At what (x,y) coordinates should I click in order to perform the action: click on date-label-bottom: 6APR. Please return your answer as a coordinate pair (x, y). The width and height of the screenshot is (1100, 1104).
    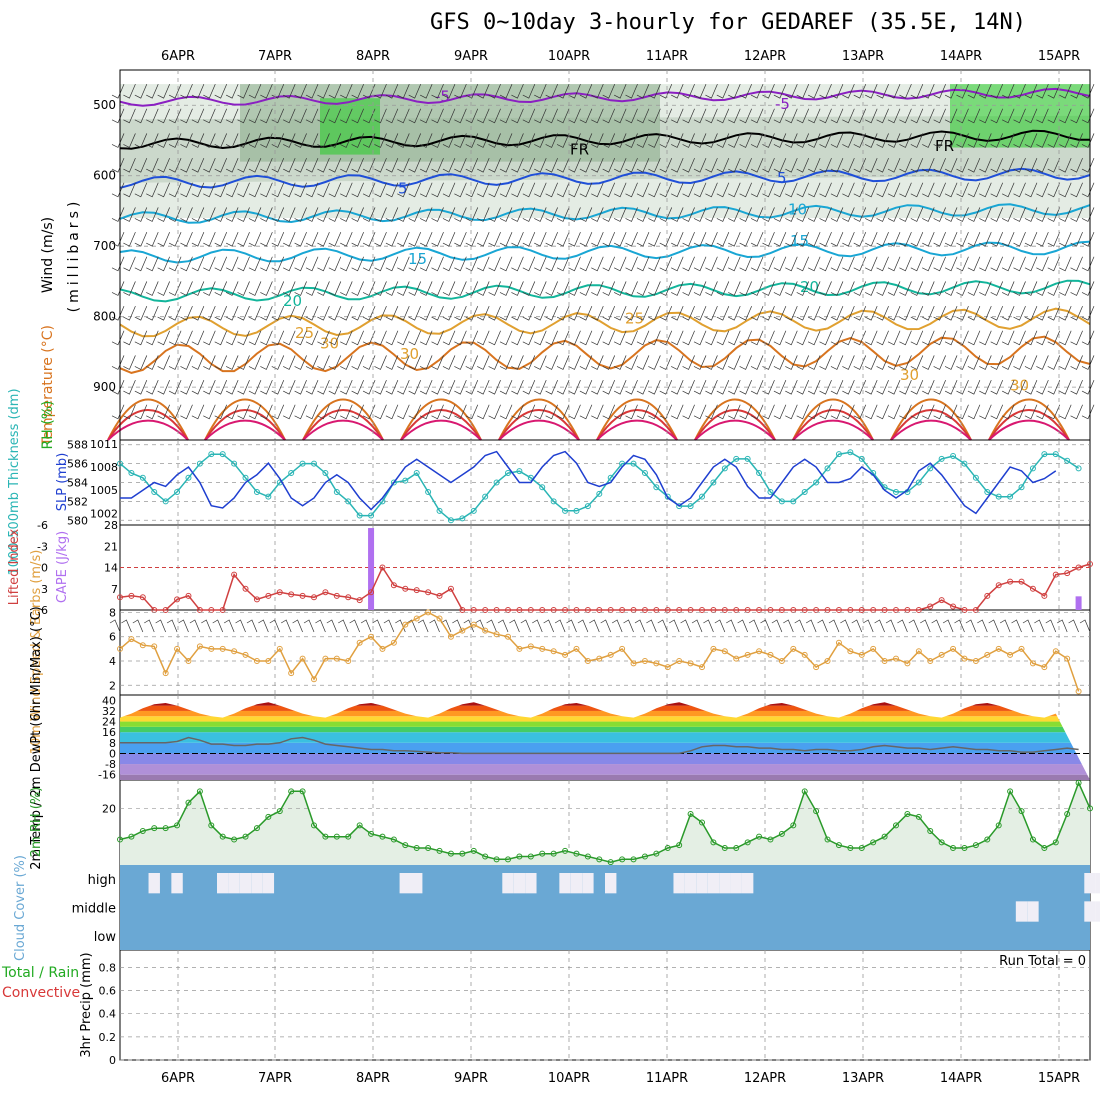
    Looking at the image, I should click on (178, 1078).